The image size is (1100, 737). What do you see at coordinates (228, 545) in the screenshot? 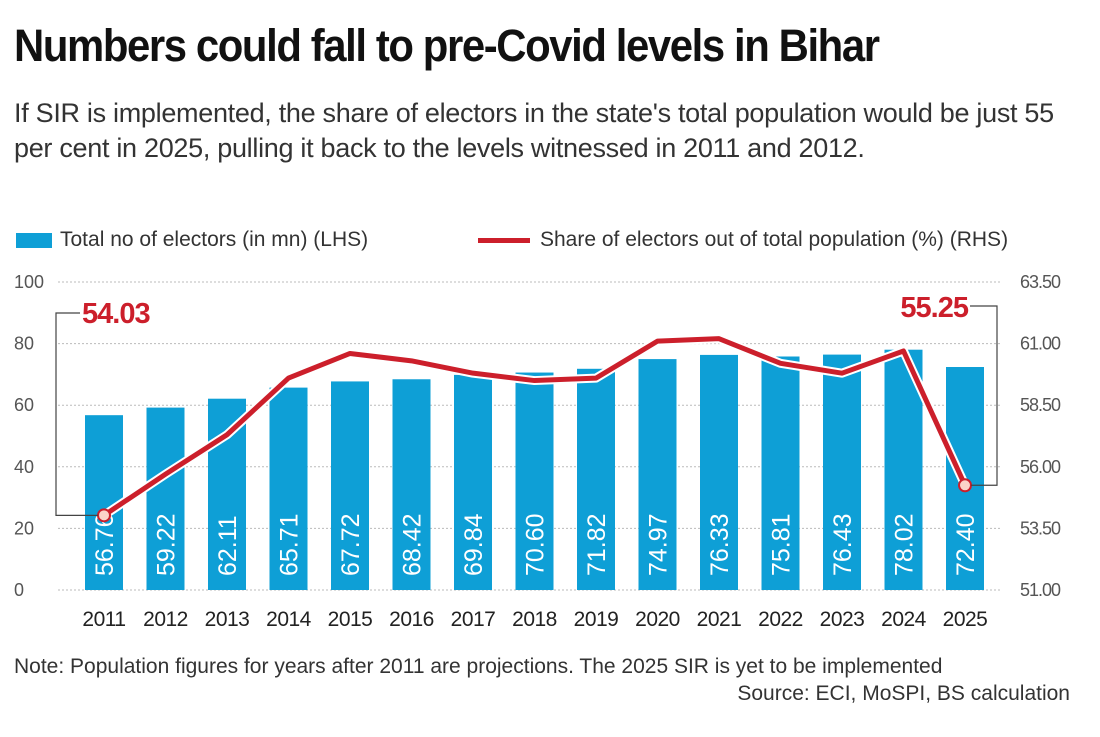
I see `bar-value-label: 62.11` at bounding box center [228, 545].